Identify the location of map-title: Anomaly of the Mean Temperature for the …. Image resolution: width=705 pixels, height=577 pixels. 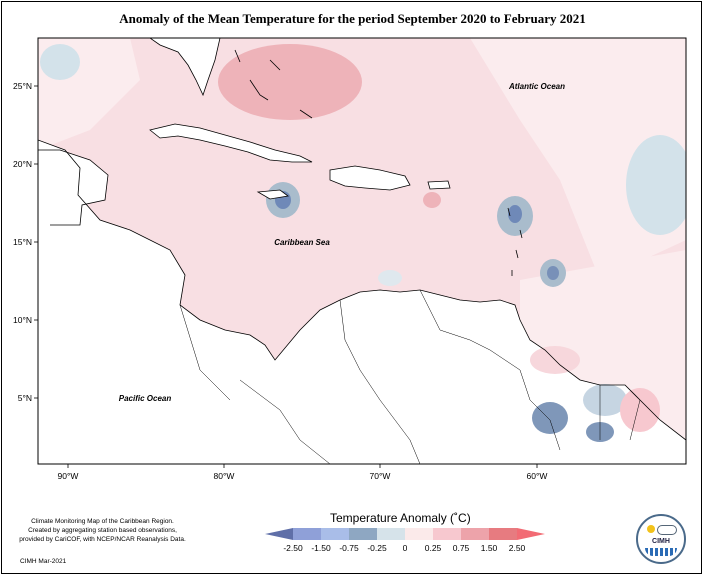
(352, 18).